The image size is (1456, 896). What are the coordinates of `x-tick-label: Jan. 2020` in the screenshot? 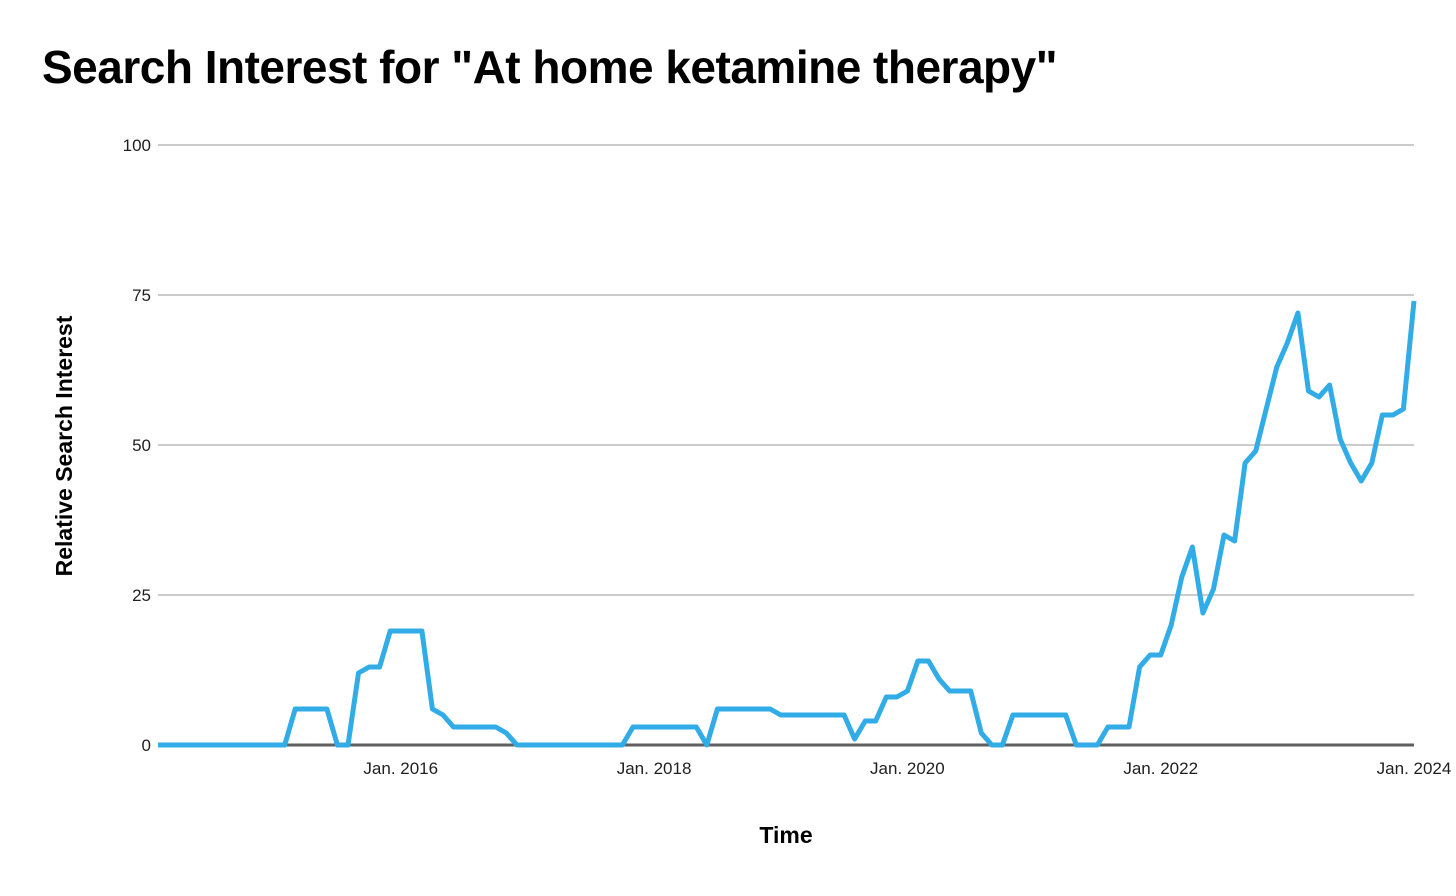 It's located at (907, 768).